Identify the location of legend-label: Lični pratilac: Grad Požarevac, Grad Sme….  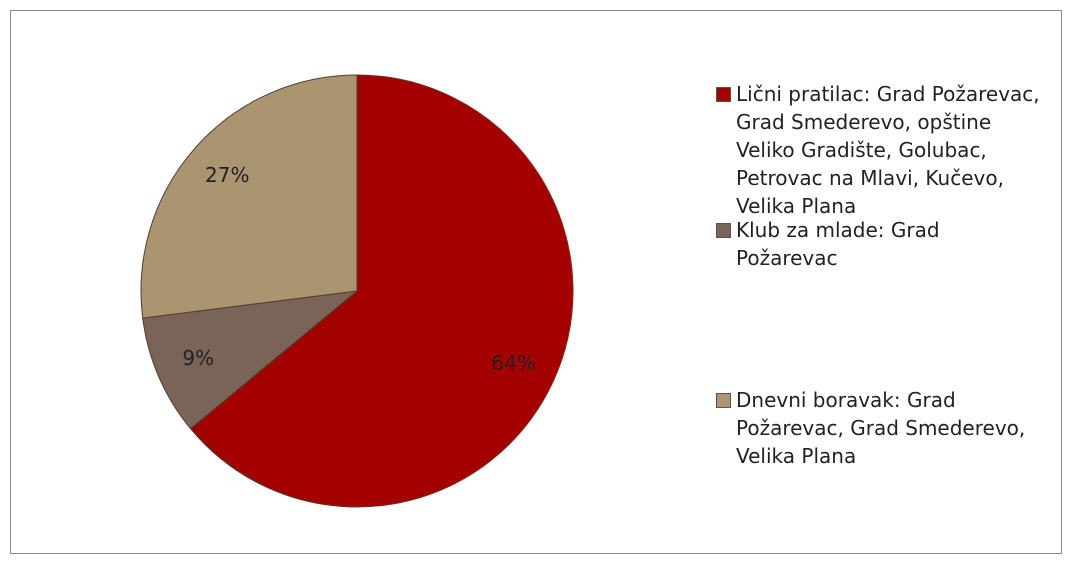
(888, 150).